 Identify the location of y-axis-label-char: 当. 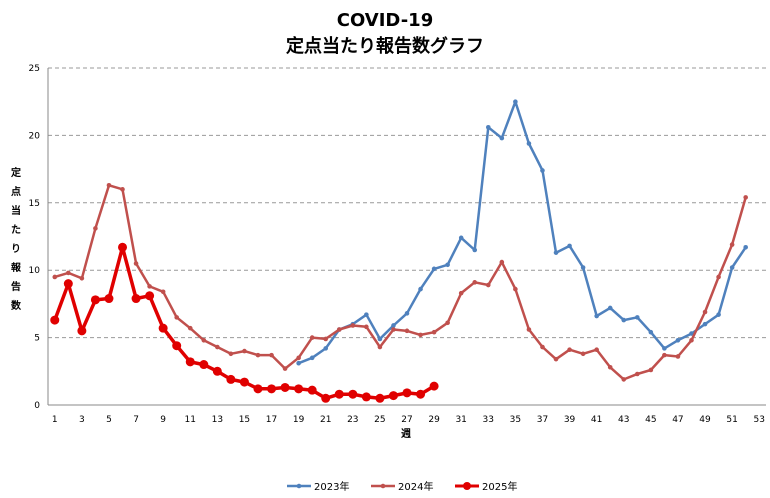
(16, 210).